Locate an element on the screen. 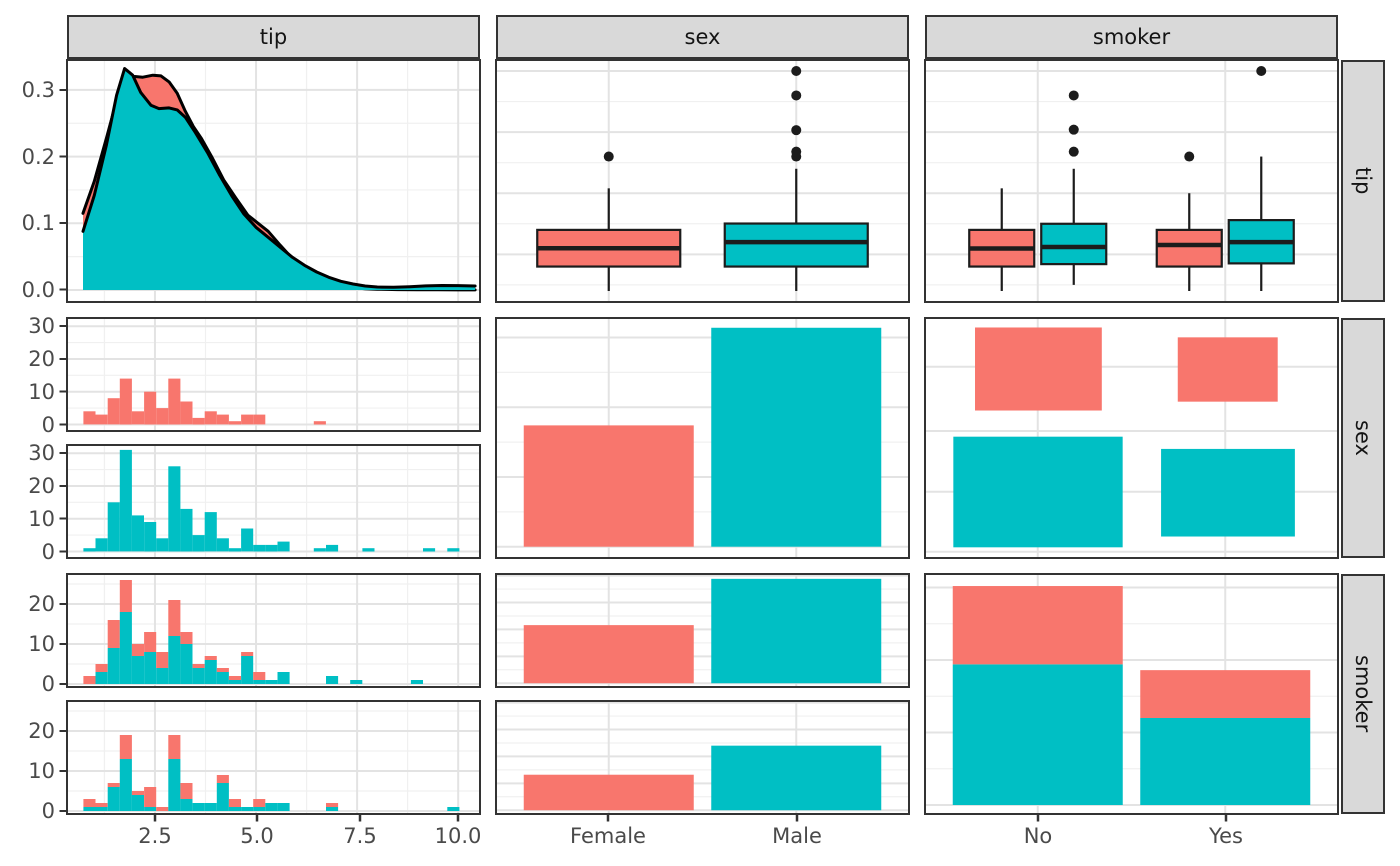  panel-smoker-tip-hist-yes is located at coordinates (273, 757).